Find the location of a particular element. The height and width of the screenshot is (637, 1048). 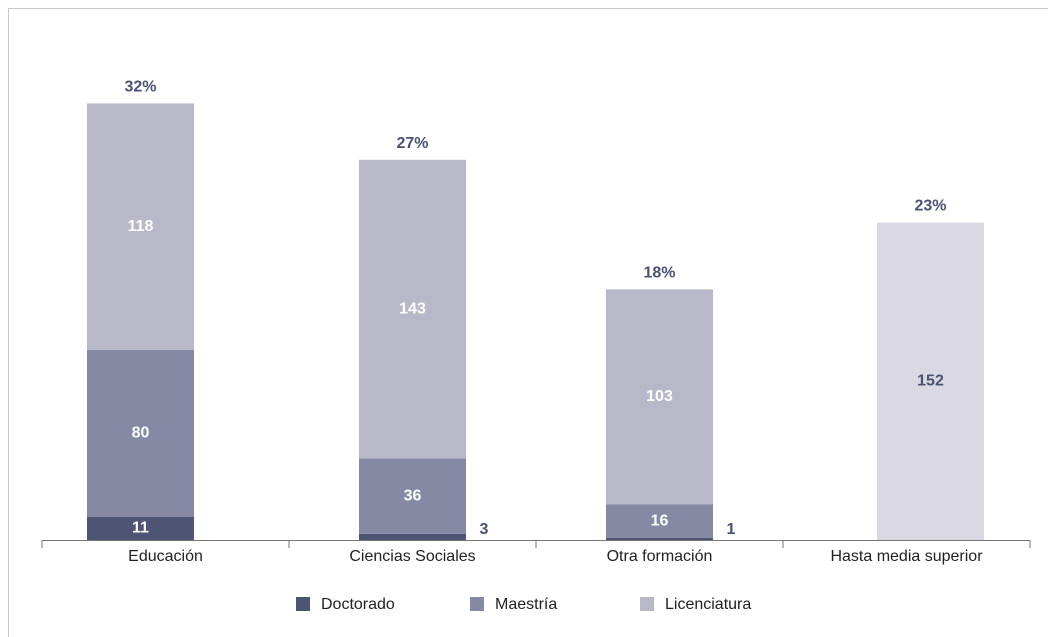

data-label: 80 is located at coordinates (141, 433).